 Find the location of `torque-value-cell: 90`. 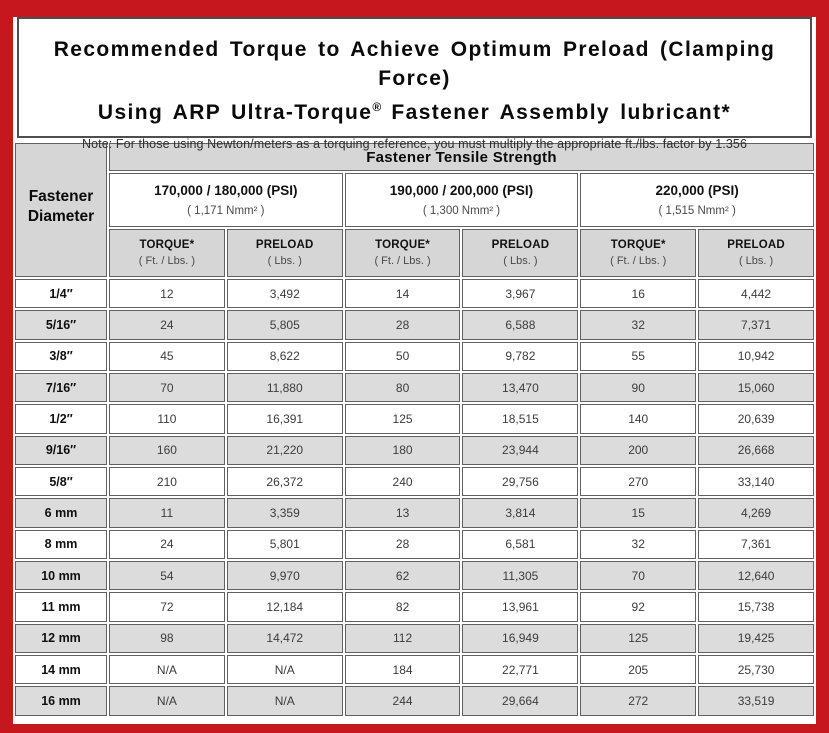

torque-value-cell: 90 is located at coordinates (638, 388).